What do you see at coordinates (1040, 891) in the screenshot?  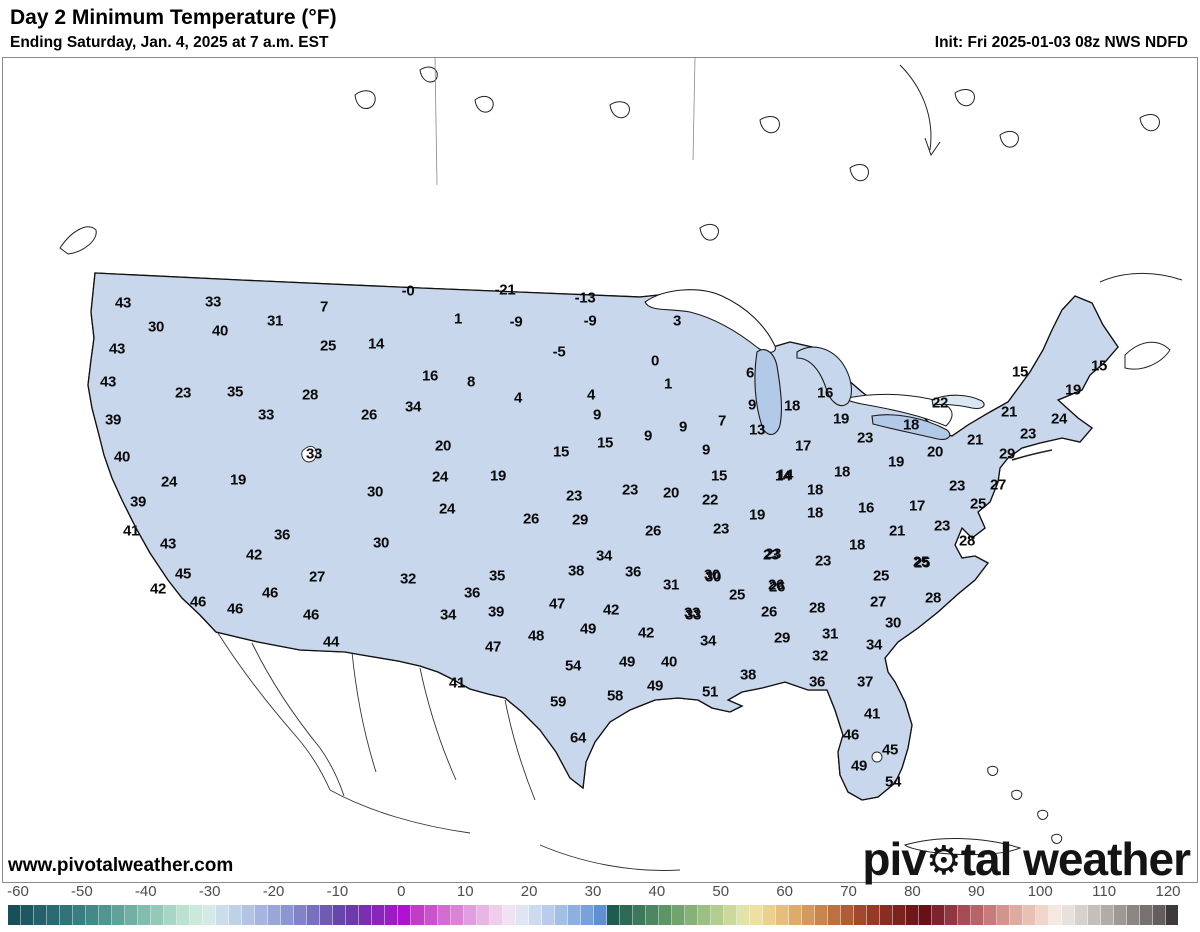 I see `colorbar-tick: 100` at bounding box center [1040, 891].